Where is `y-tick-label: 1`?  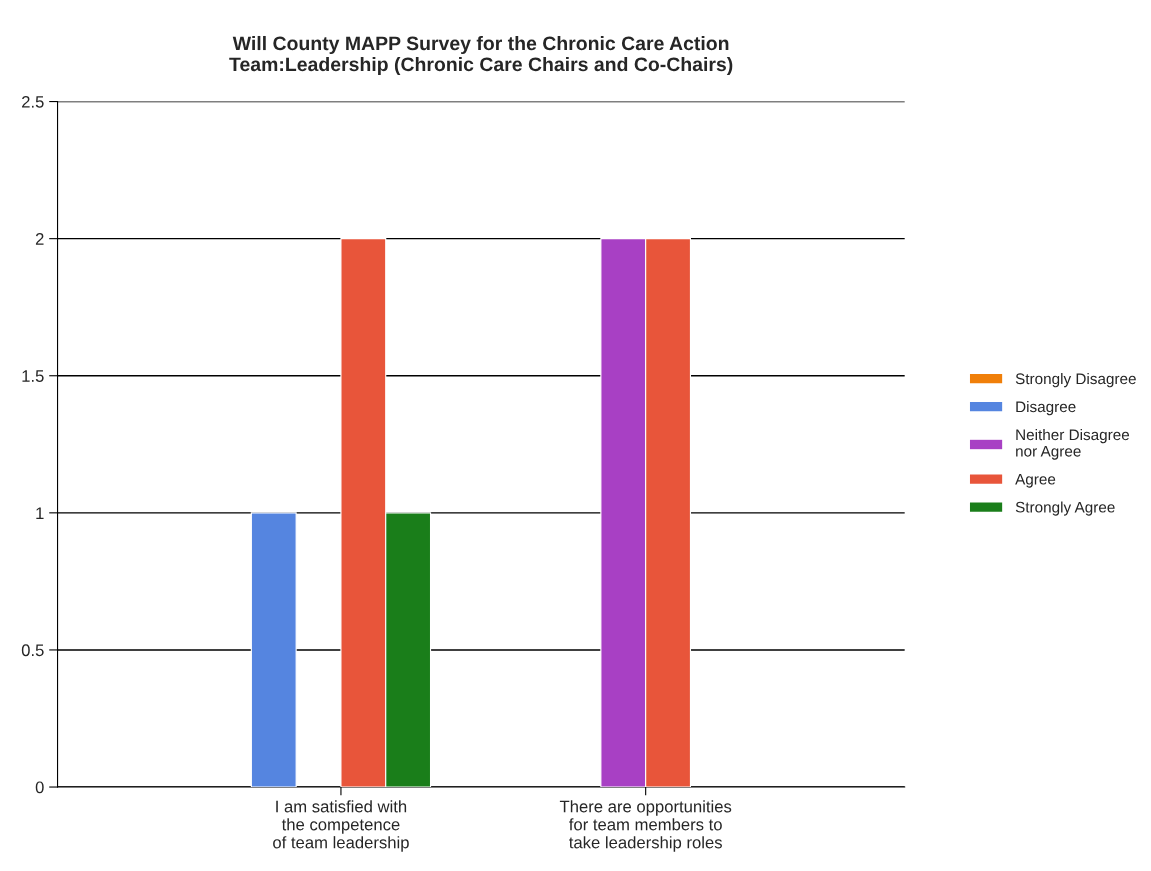 y-tick-label: 1 is located at coordinates (40, 513).